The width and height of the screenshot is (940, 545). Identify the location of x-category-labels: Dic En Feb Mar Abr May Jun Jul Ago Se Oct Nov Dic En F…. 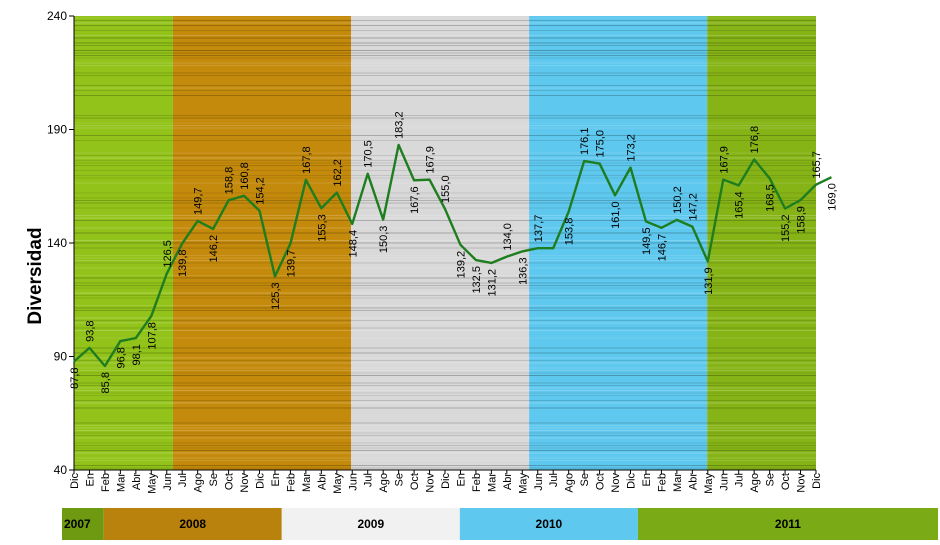
(446, 482).